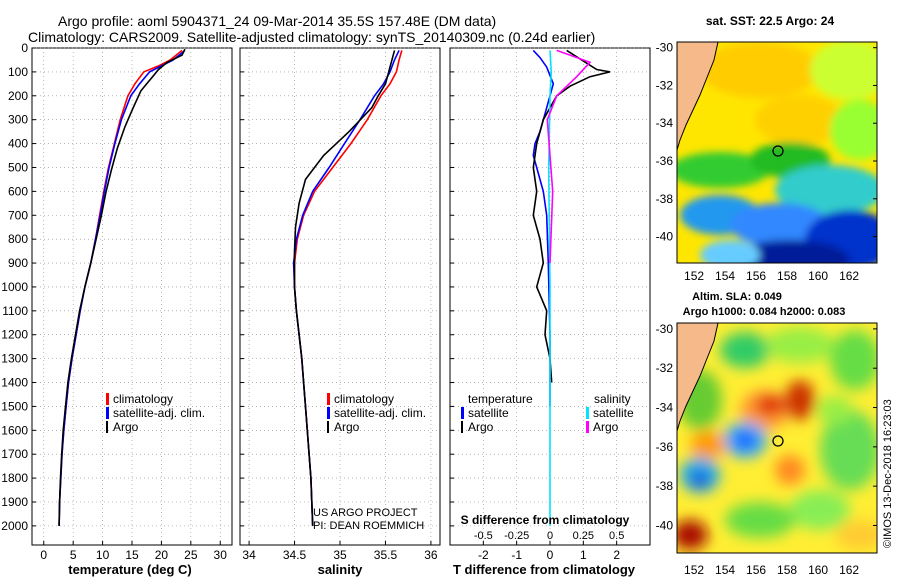 Image resolution: width=900 pixels, height=580 pixels. Describe the element at coordinates (18, 167) in the screenshot. I see `ytick-label: 500` at that location.